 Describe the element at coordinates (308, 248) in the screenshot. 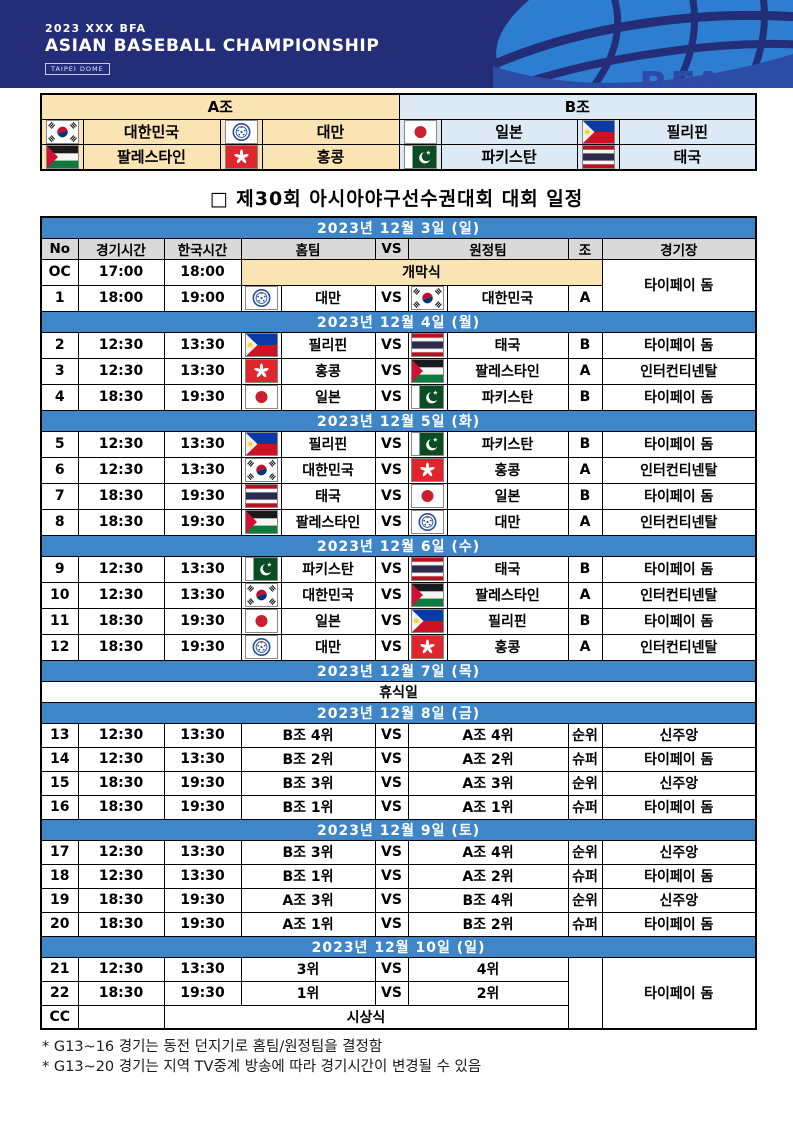

I see `column-header: 홈팀` at that location.